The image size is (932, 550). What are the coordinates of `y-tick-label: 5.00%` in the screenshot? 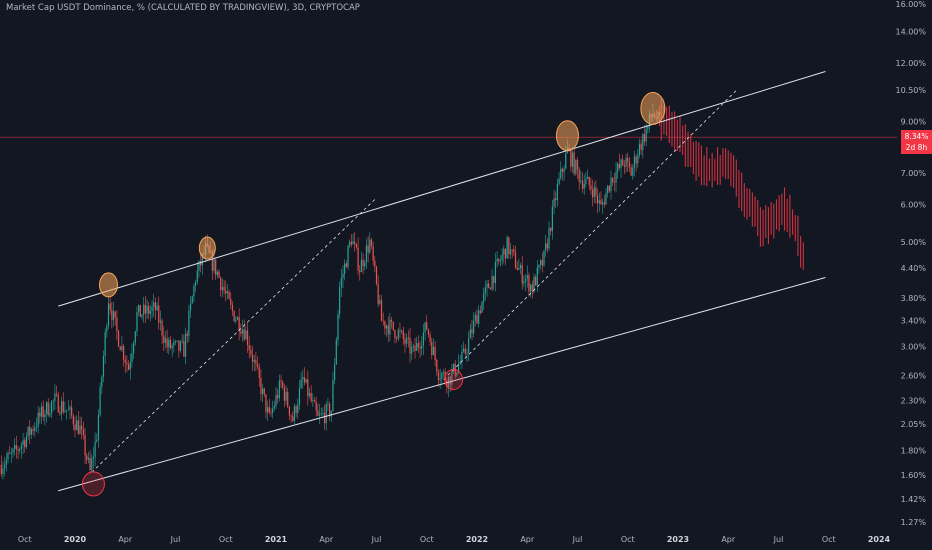 It's located at (914, 242).